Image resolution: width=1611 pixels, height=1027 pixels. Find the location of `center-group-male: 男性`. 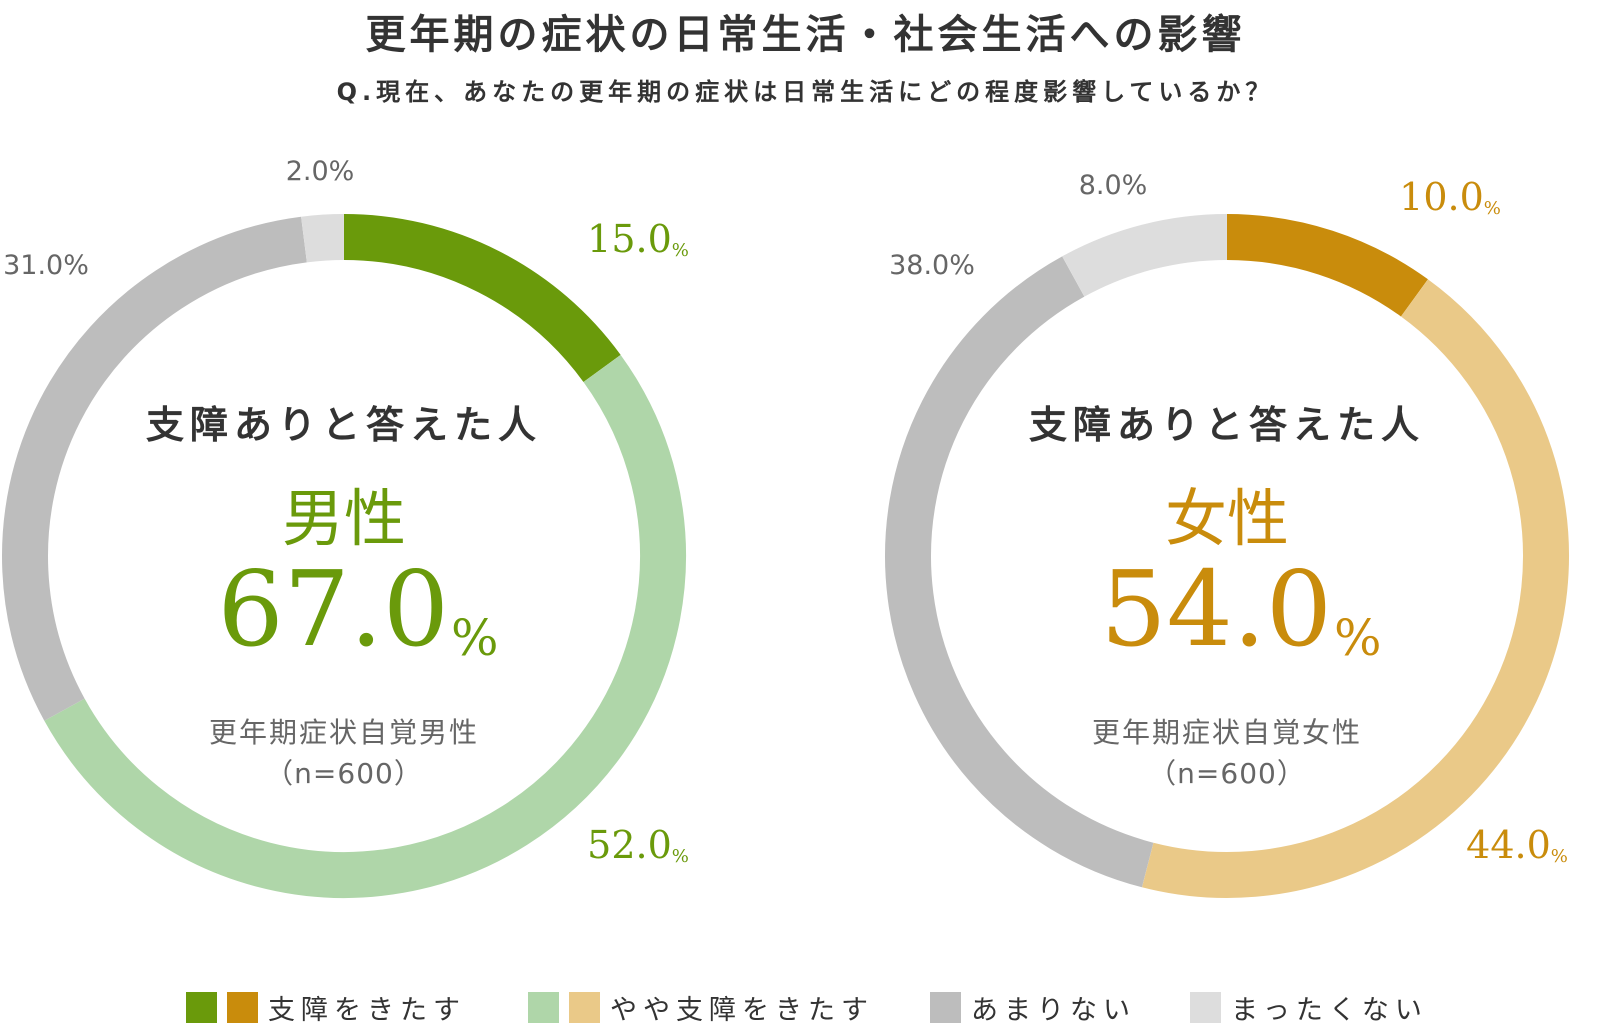

center-group-male: 男性 is located at coordinates (344, 518).